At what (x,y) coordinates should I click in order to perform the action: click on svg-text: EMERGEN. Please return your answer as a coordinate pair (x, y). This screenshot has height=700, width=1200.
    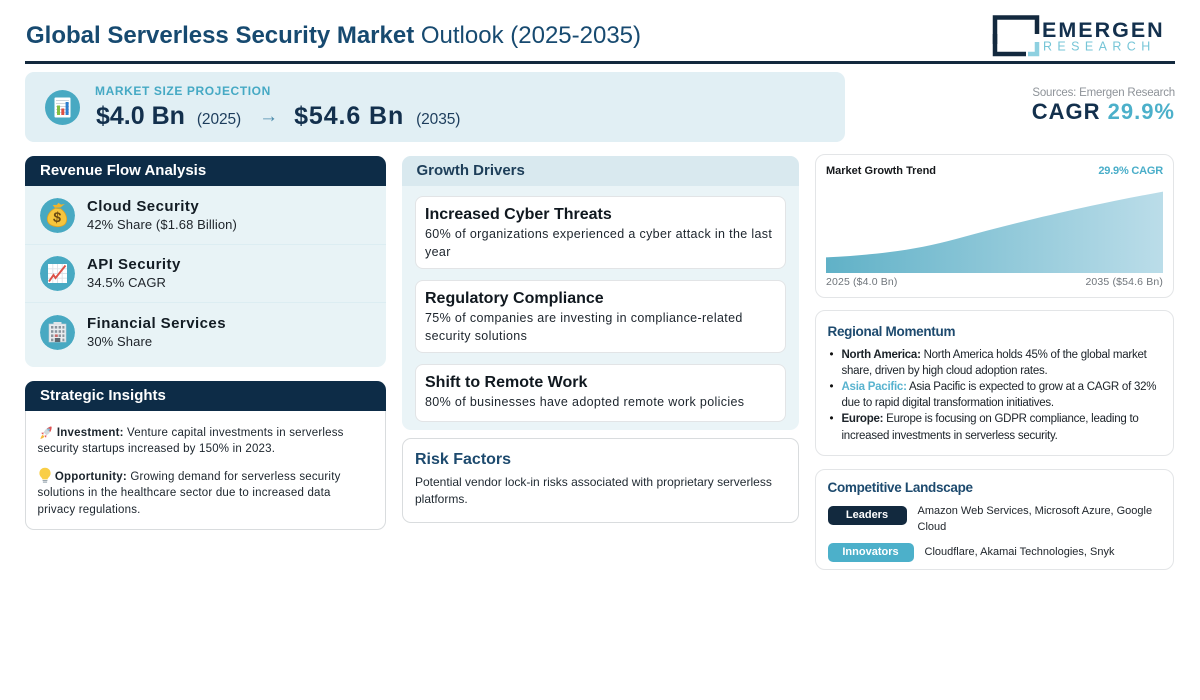
    Looking at the image, I should click on (1103, 30).